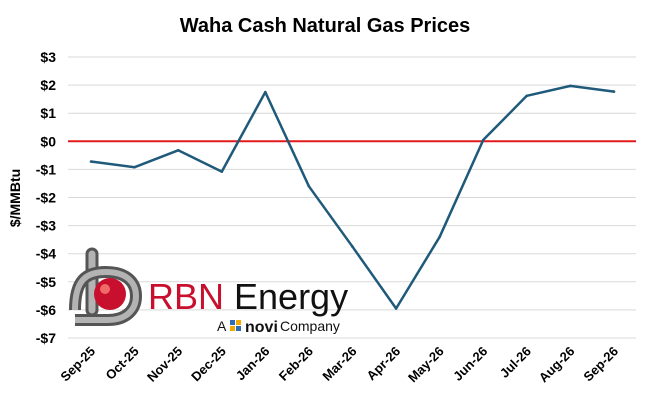 The width and height of the screenshot is (650, 405). Describe the element at coordinates (48, 141) in the screenshot. I see `y-tick-label: $0` at that location.